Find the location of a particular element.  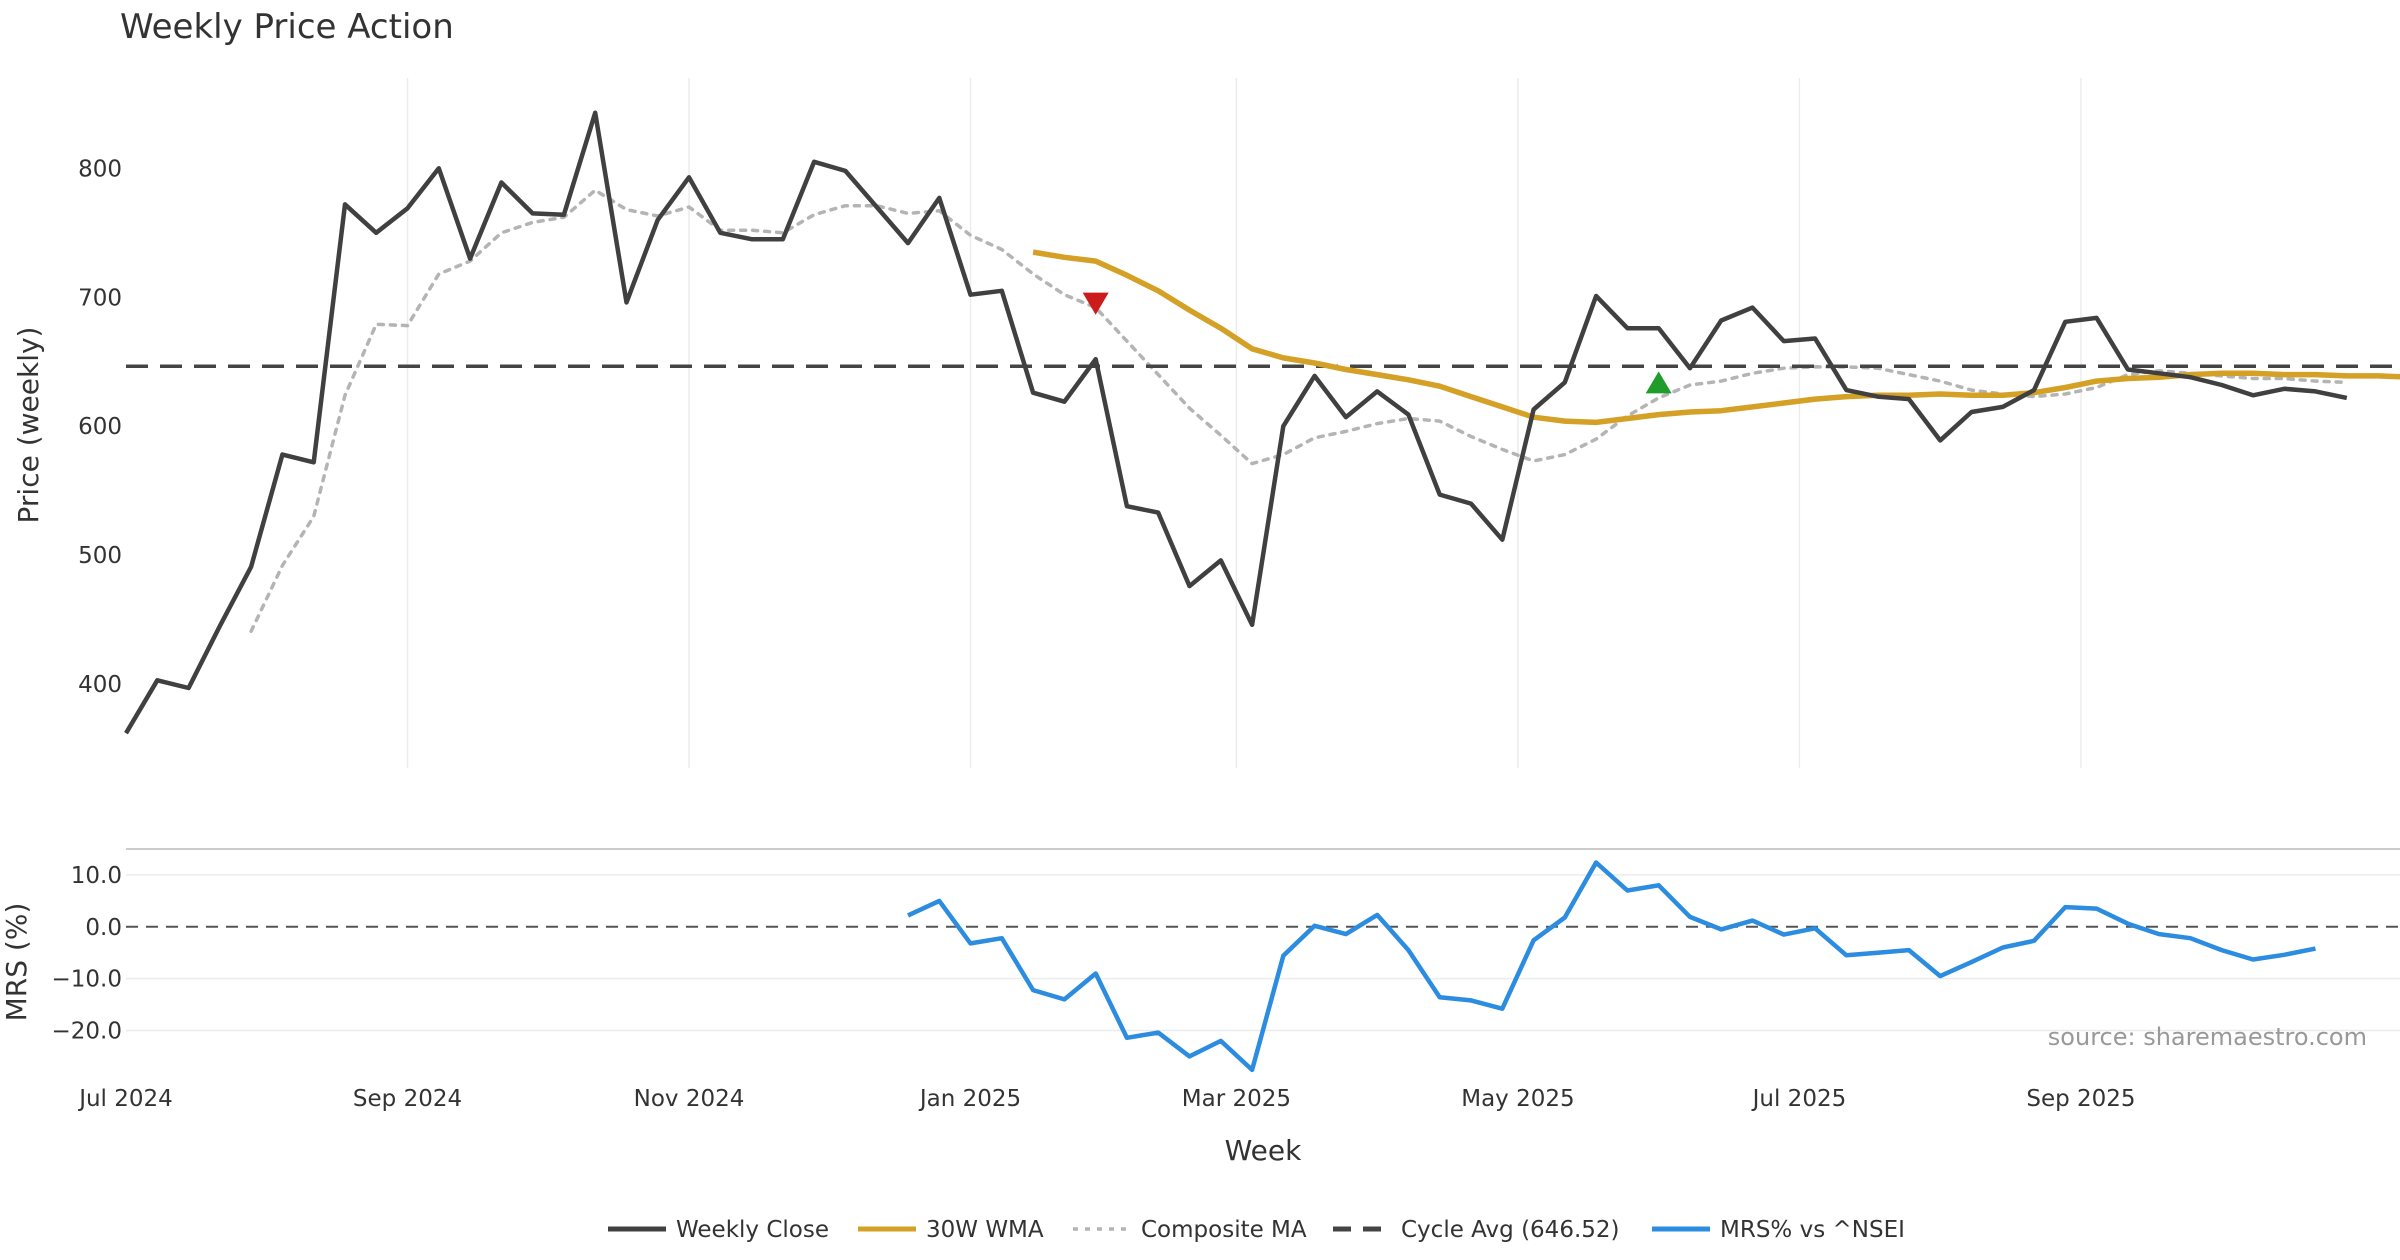

mrs-y-ticks: 10.0 0.0 −10.0 −20.0 is located at coordinates (87, 954).